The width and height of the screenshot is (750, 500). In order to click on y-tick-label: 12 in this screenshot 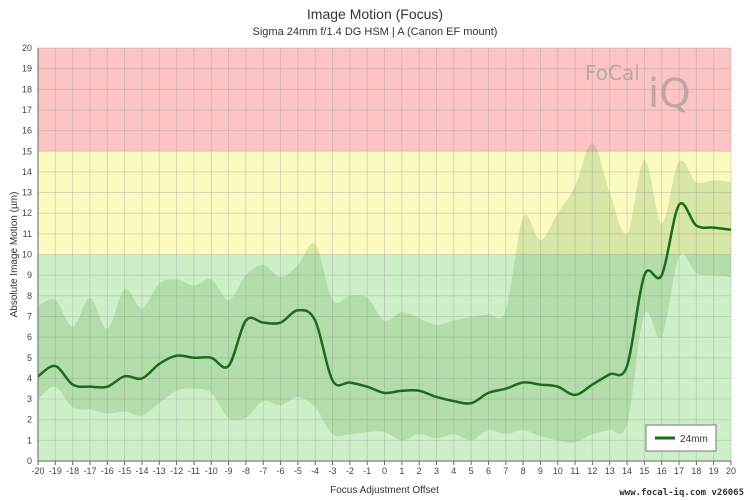, I will do `click(27, 213)`.